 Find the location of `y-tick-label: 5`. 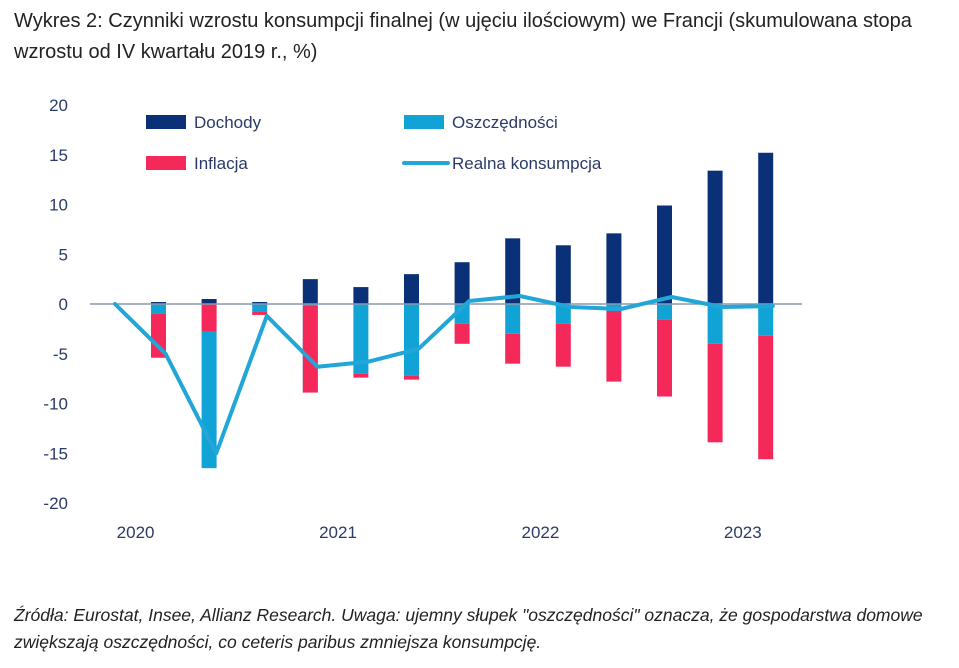

y-tick-label: 5 is located at coordinates (63, 254).